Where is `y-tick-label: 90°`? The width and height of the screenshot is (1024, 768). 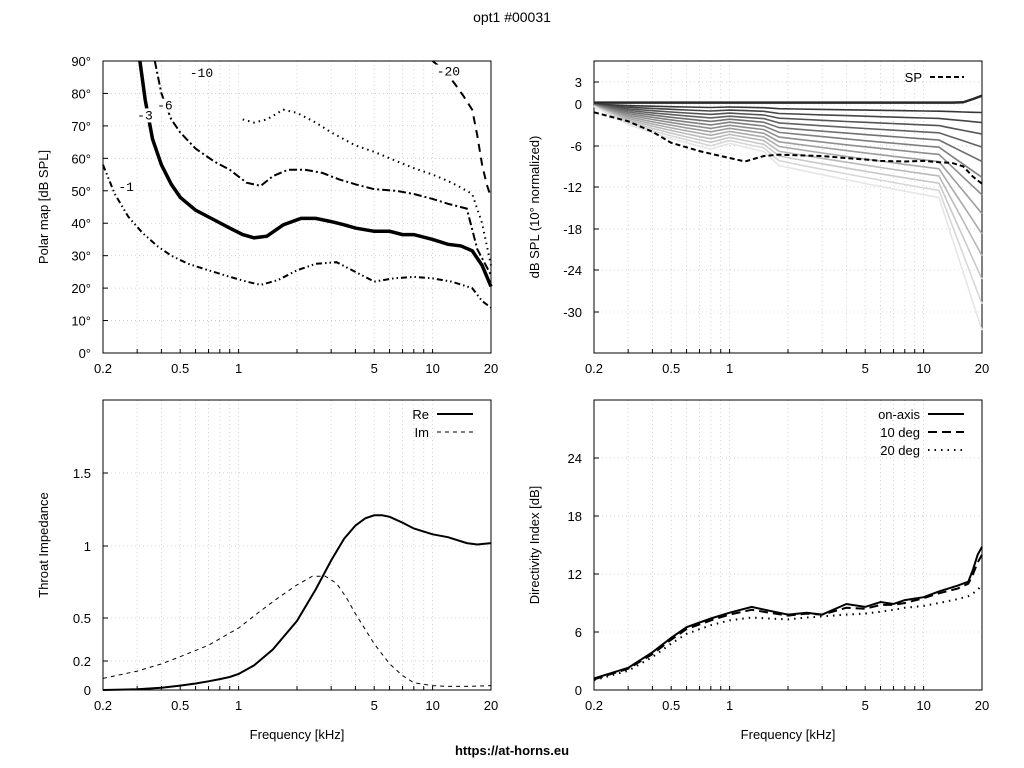 y-tick-label: 90° is located at coordinates (81, 61).